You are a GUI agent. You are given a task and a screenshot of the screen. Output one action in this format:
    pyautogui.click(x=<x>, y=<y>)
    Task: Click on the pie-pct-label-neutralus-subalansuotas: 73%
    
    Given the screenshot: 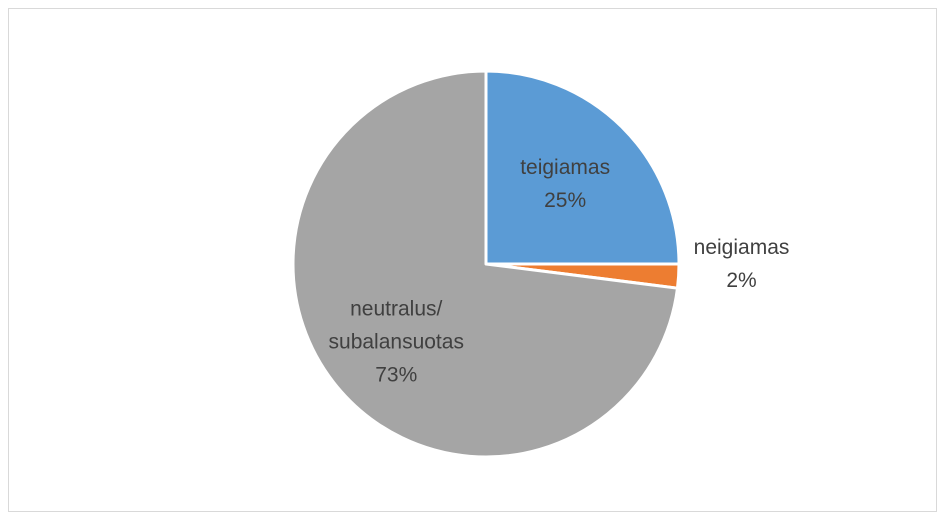 What is the action you would take?
    pyautogui.click(x=396, y=375)
    